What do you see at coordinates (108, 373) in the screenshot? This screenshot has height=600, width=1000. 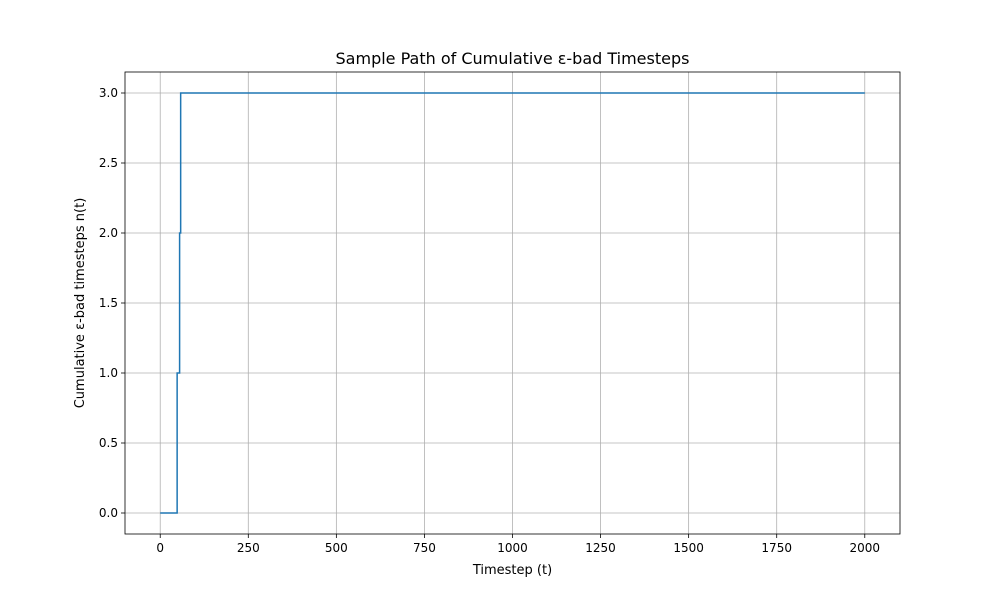 I see `y-tick-label: 1.0` at bounding box center [108, 373].